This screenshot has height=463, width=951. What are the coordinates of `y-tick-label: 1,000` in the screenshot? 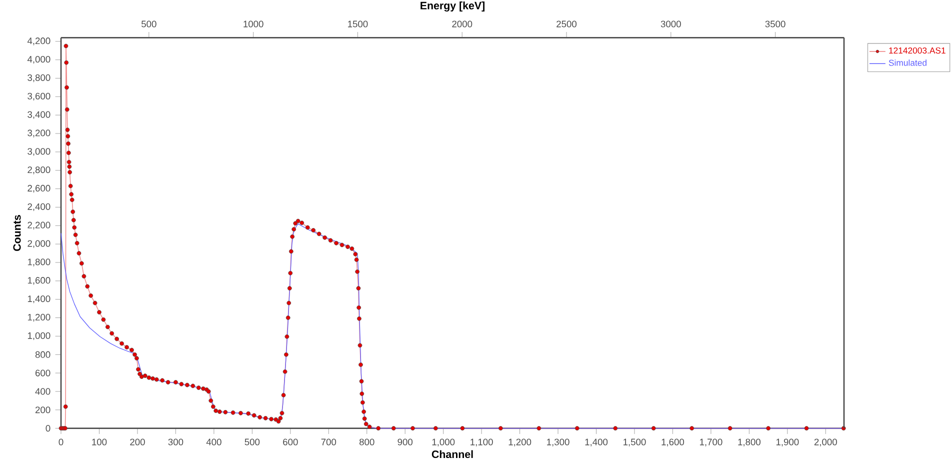 It's located at (39, 336).